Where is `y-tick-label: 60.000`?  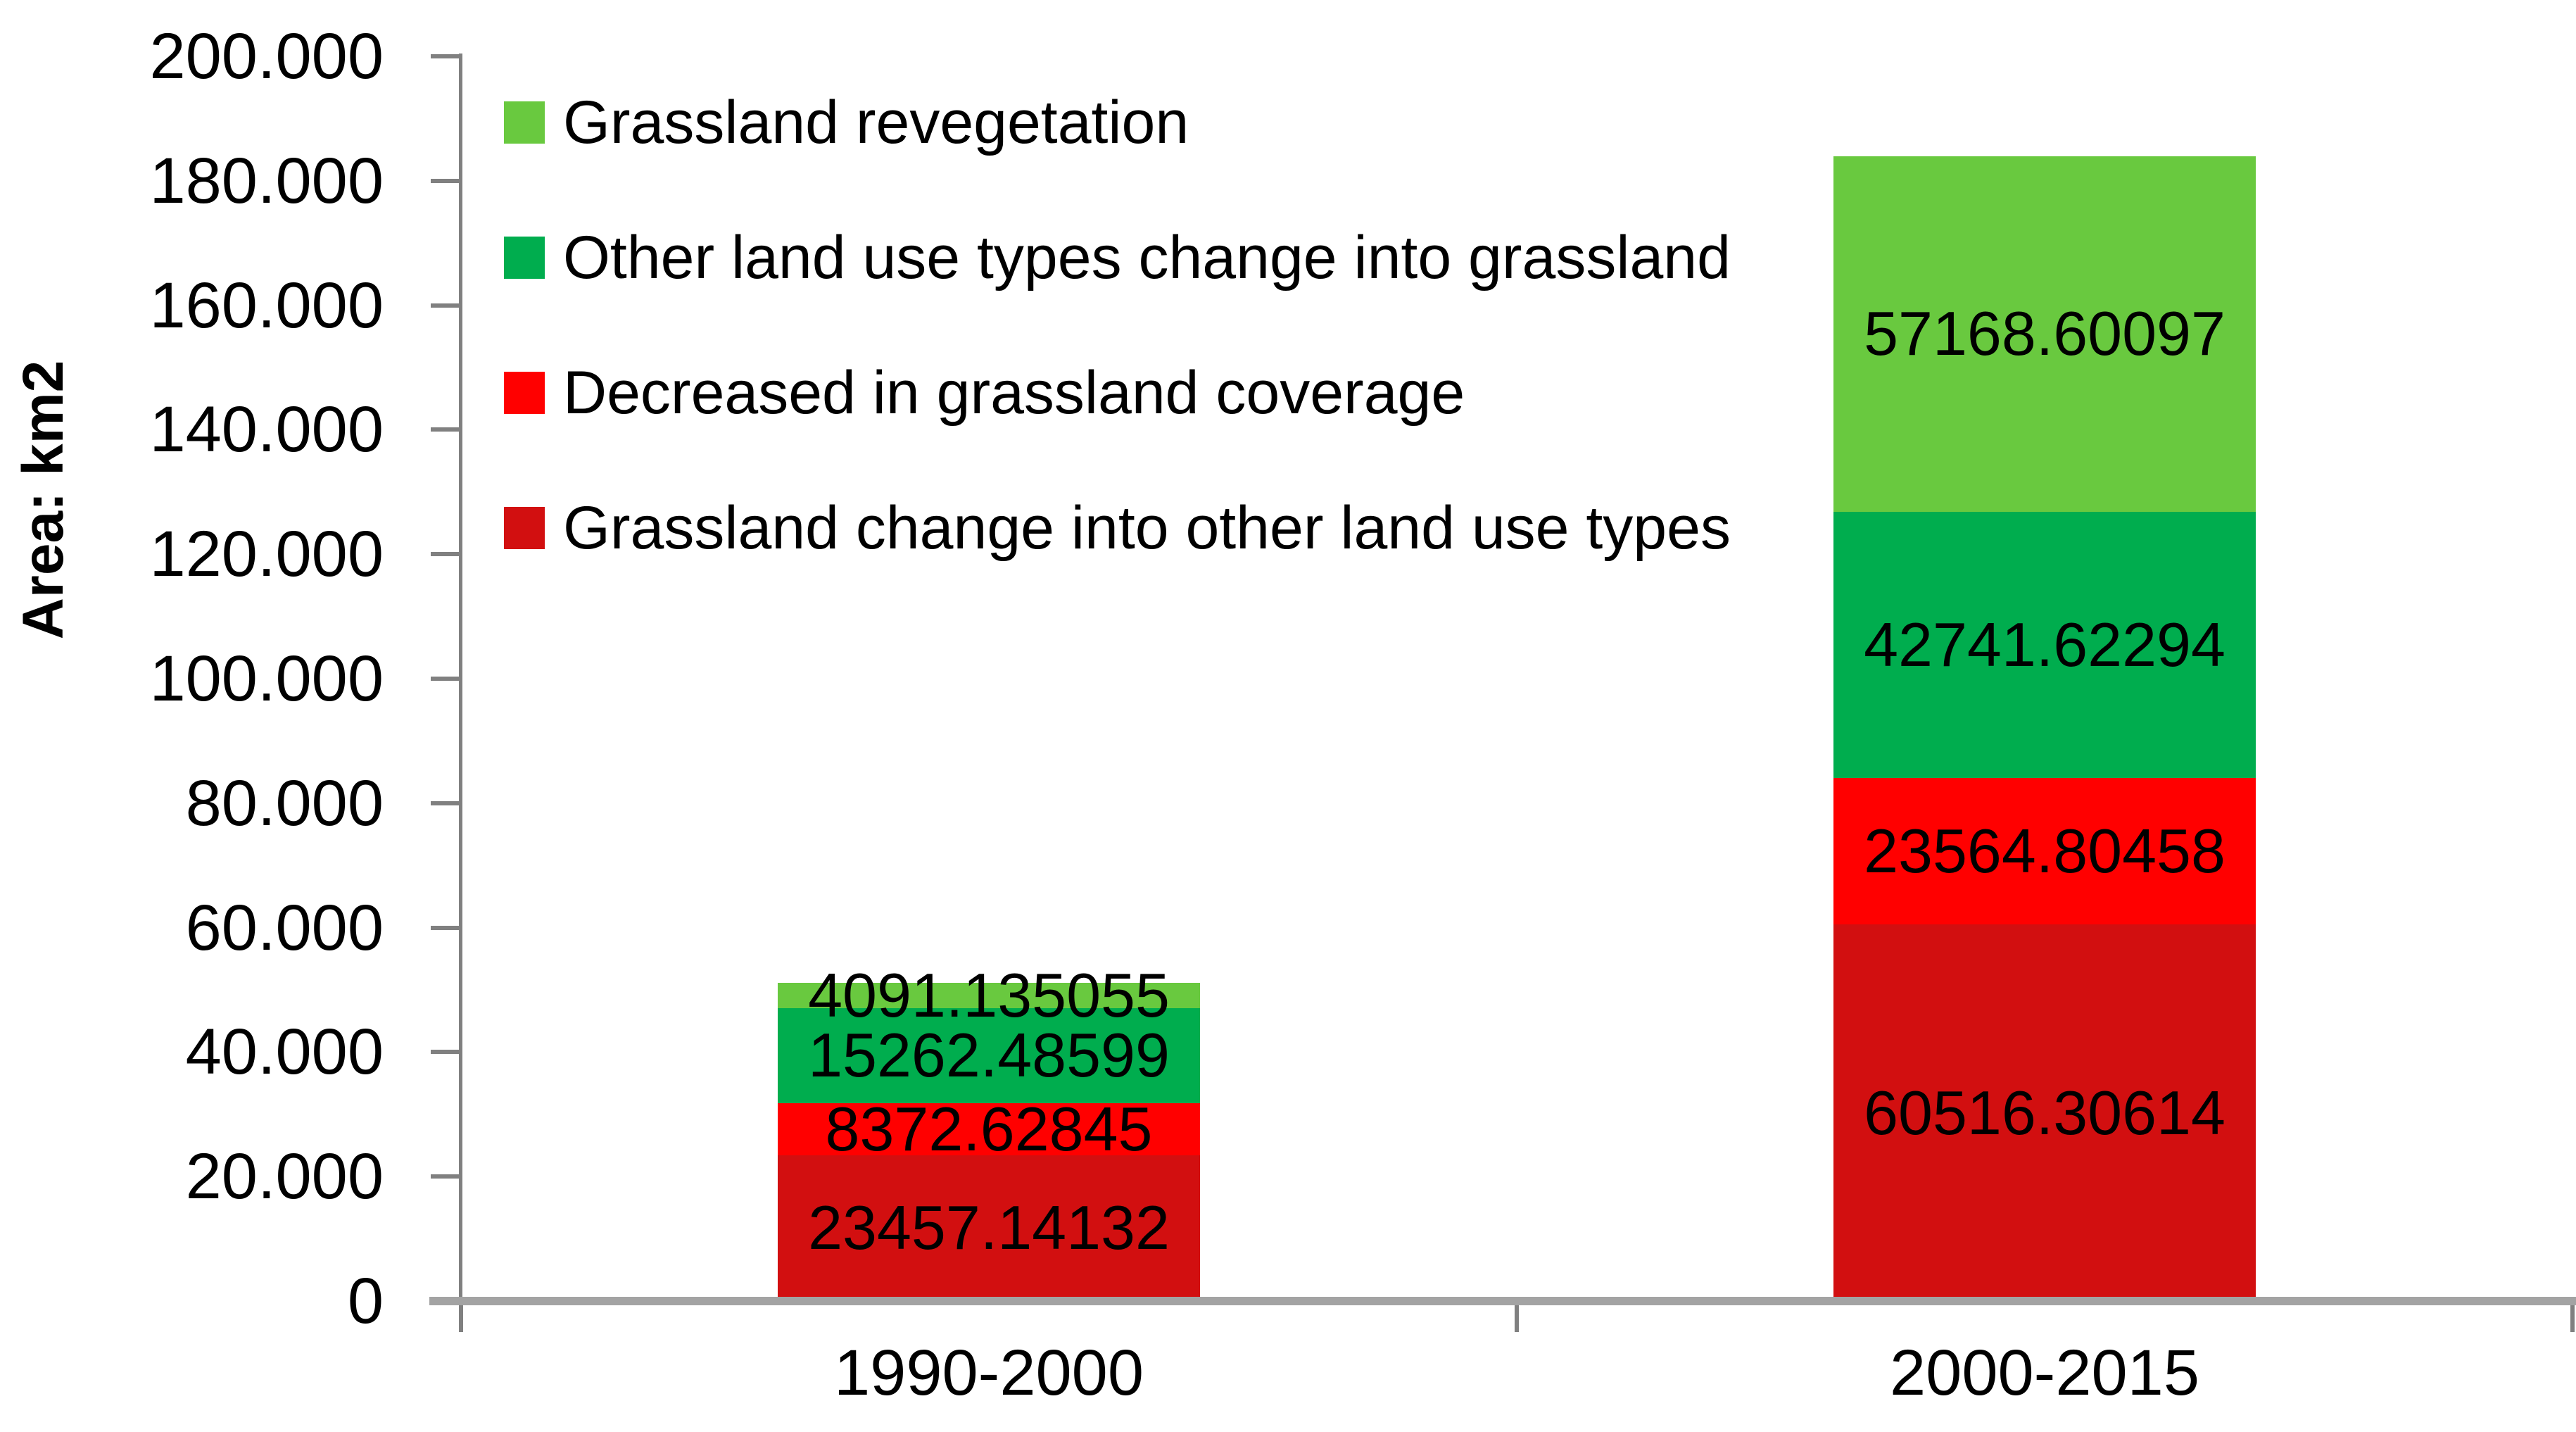
y-tick-label: 60.000 is located at coordinates (284, 927).